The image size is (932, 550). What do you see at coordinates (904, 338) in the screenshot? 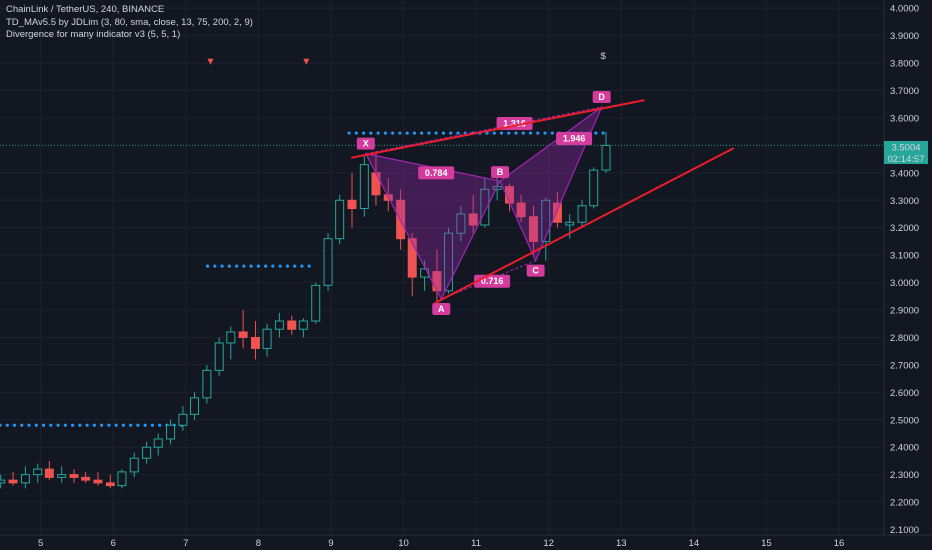
I see `y-tick-label: 2.8000` at bounding box center [904, 338].